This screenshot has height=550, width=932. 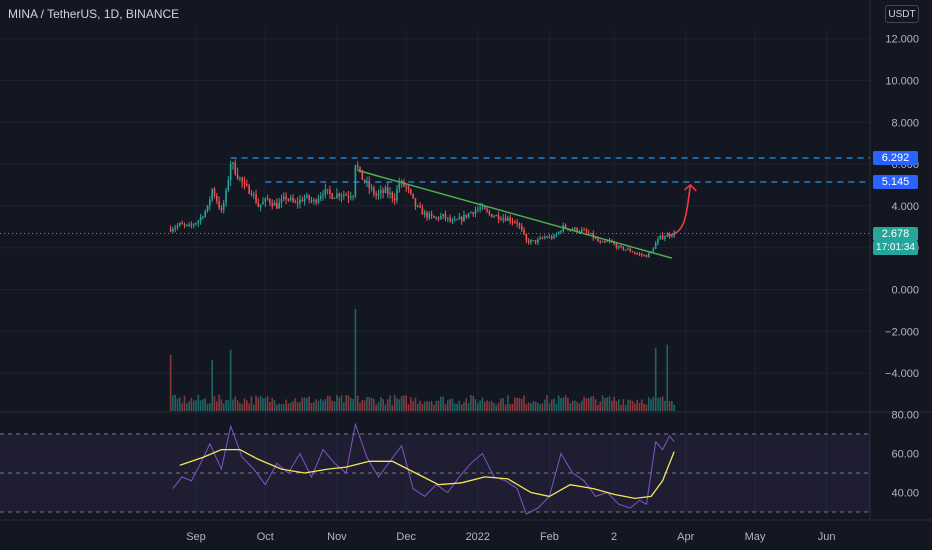 I want to click on price-axis-label: 10.000, so click(x=902, y=82).